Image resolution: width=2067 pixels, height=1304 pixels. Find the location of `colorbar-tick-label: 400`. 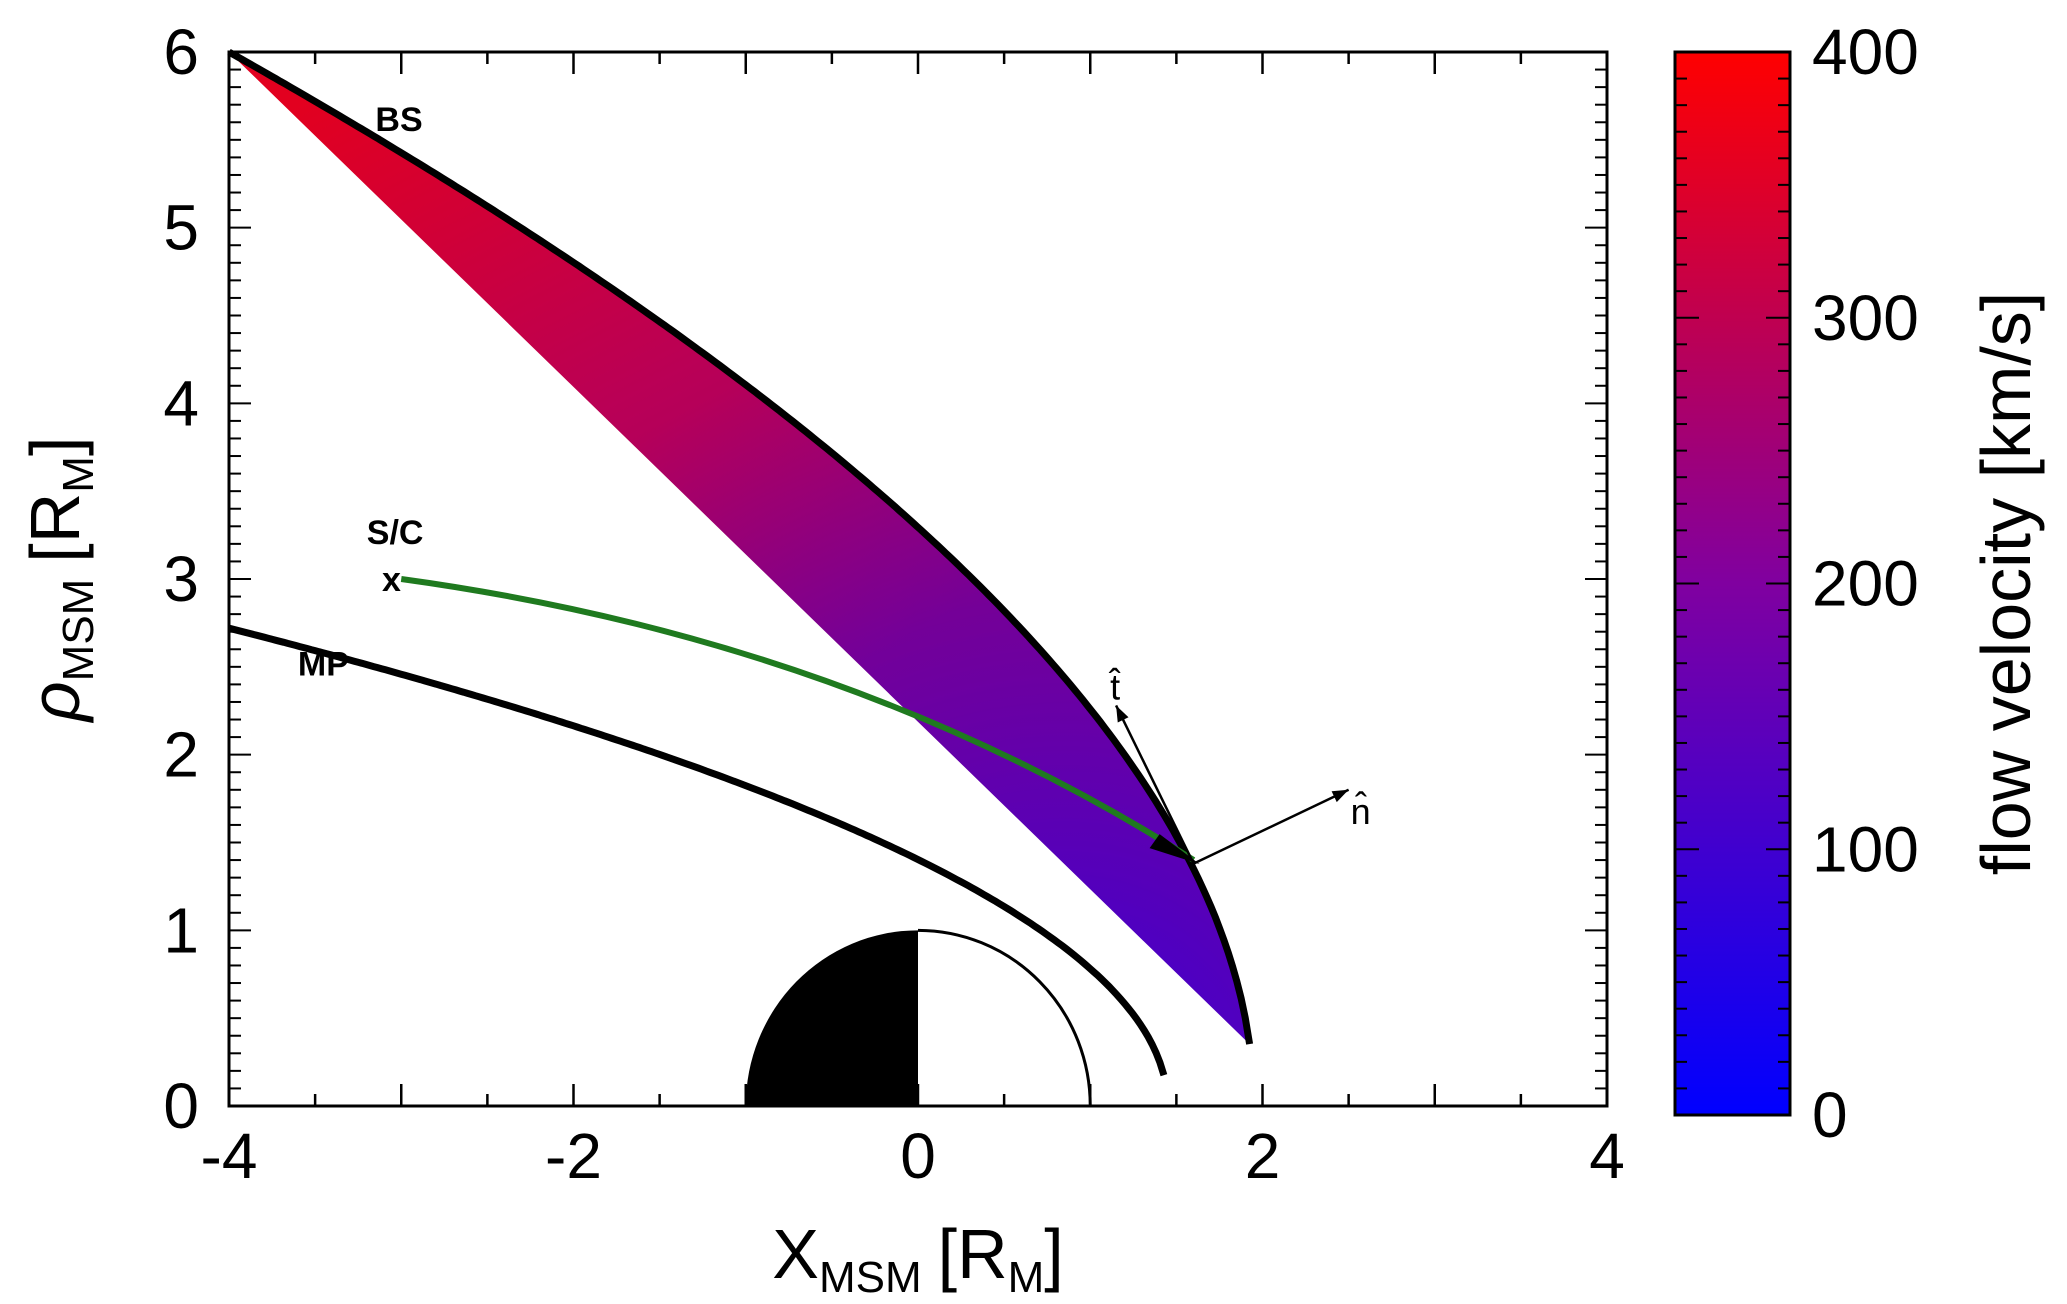

colorbar-tick-label: 400 is located at coordinates (1865, 52).